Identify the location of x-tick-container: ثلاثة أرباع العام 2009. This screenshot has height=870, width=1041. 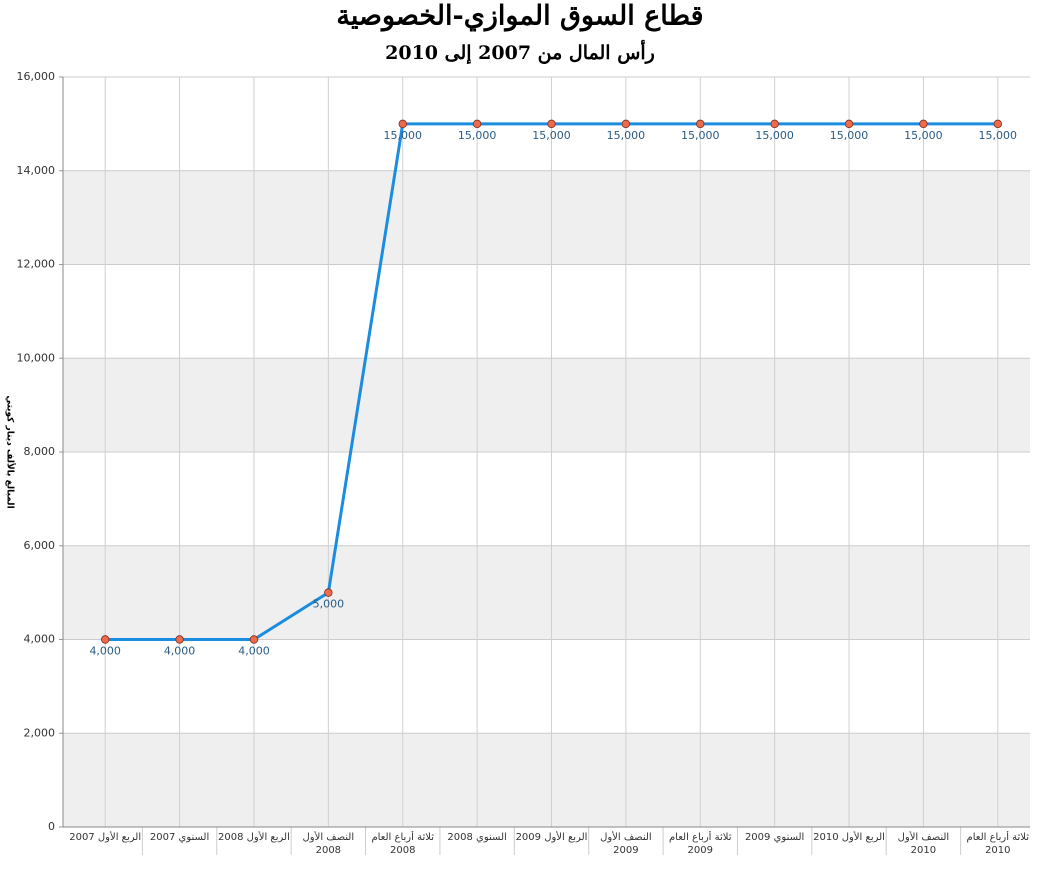
(700, 844).